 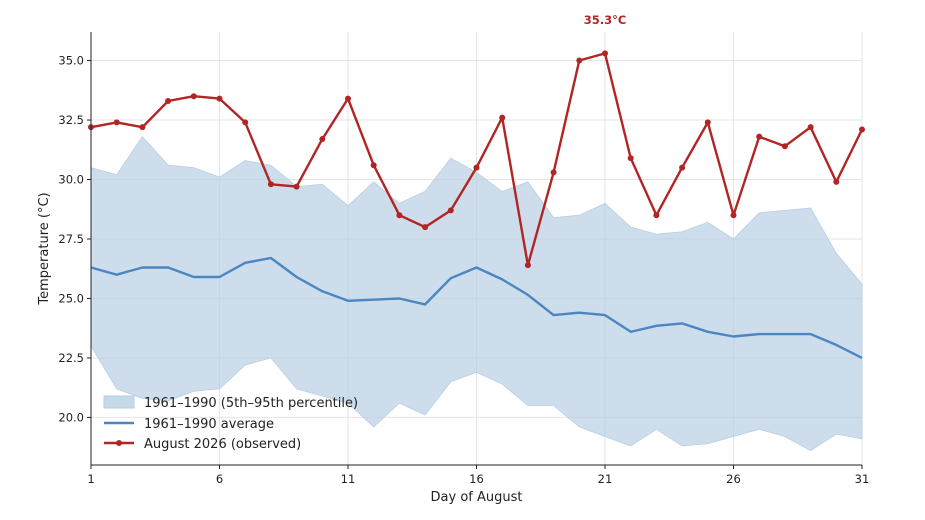 I want to click on x-tick-label: 26, so click(x=733, y=479).